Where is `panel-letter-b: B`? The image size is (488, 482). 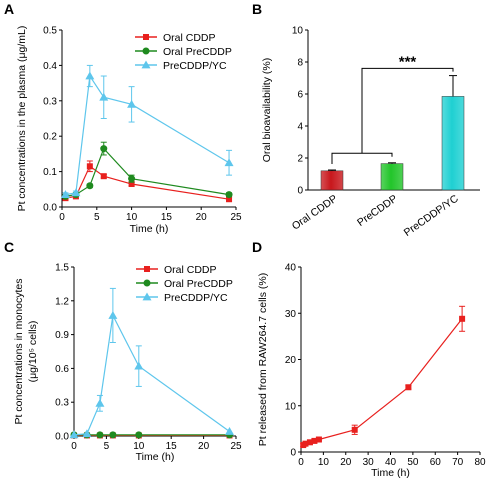 panel-letter-b: B is located at coordinates (257, 9).